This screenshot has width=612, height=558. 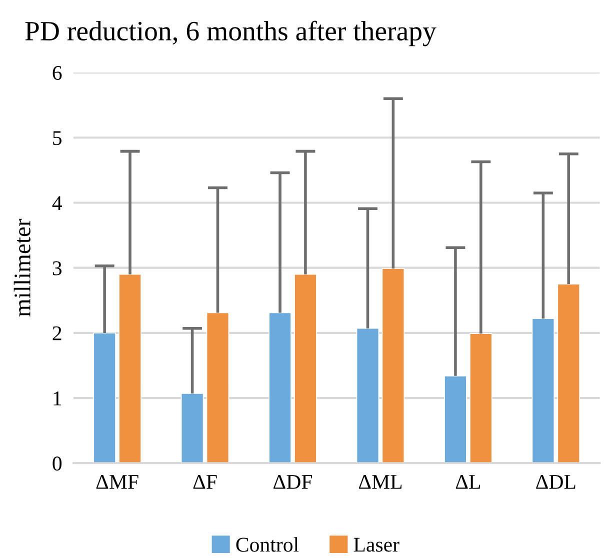 I want to click on legend-label: Laser, so click(x=377, y=545).